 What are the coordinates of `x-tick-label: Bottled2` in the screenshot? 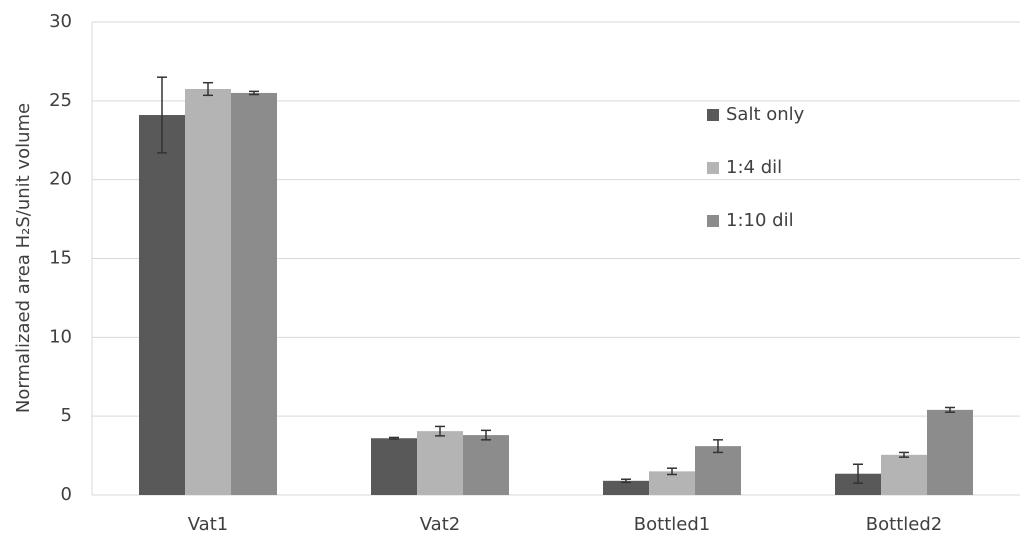 It's located at (904, 524).